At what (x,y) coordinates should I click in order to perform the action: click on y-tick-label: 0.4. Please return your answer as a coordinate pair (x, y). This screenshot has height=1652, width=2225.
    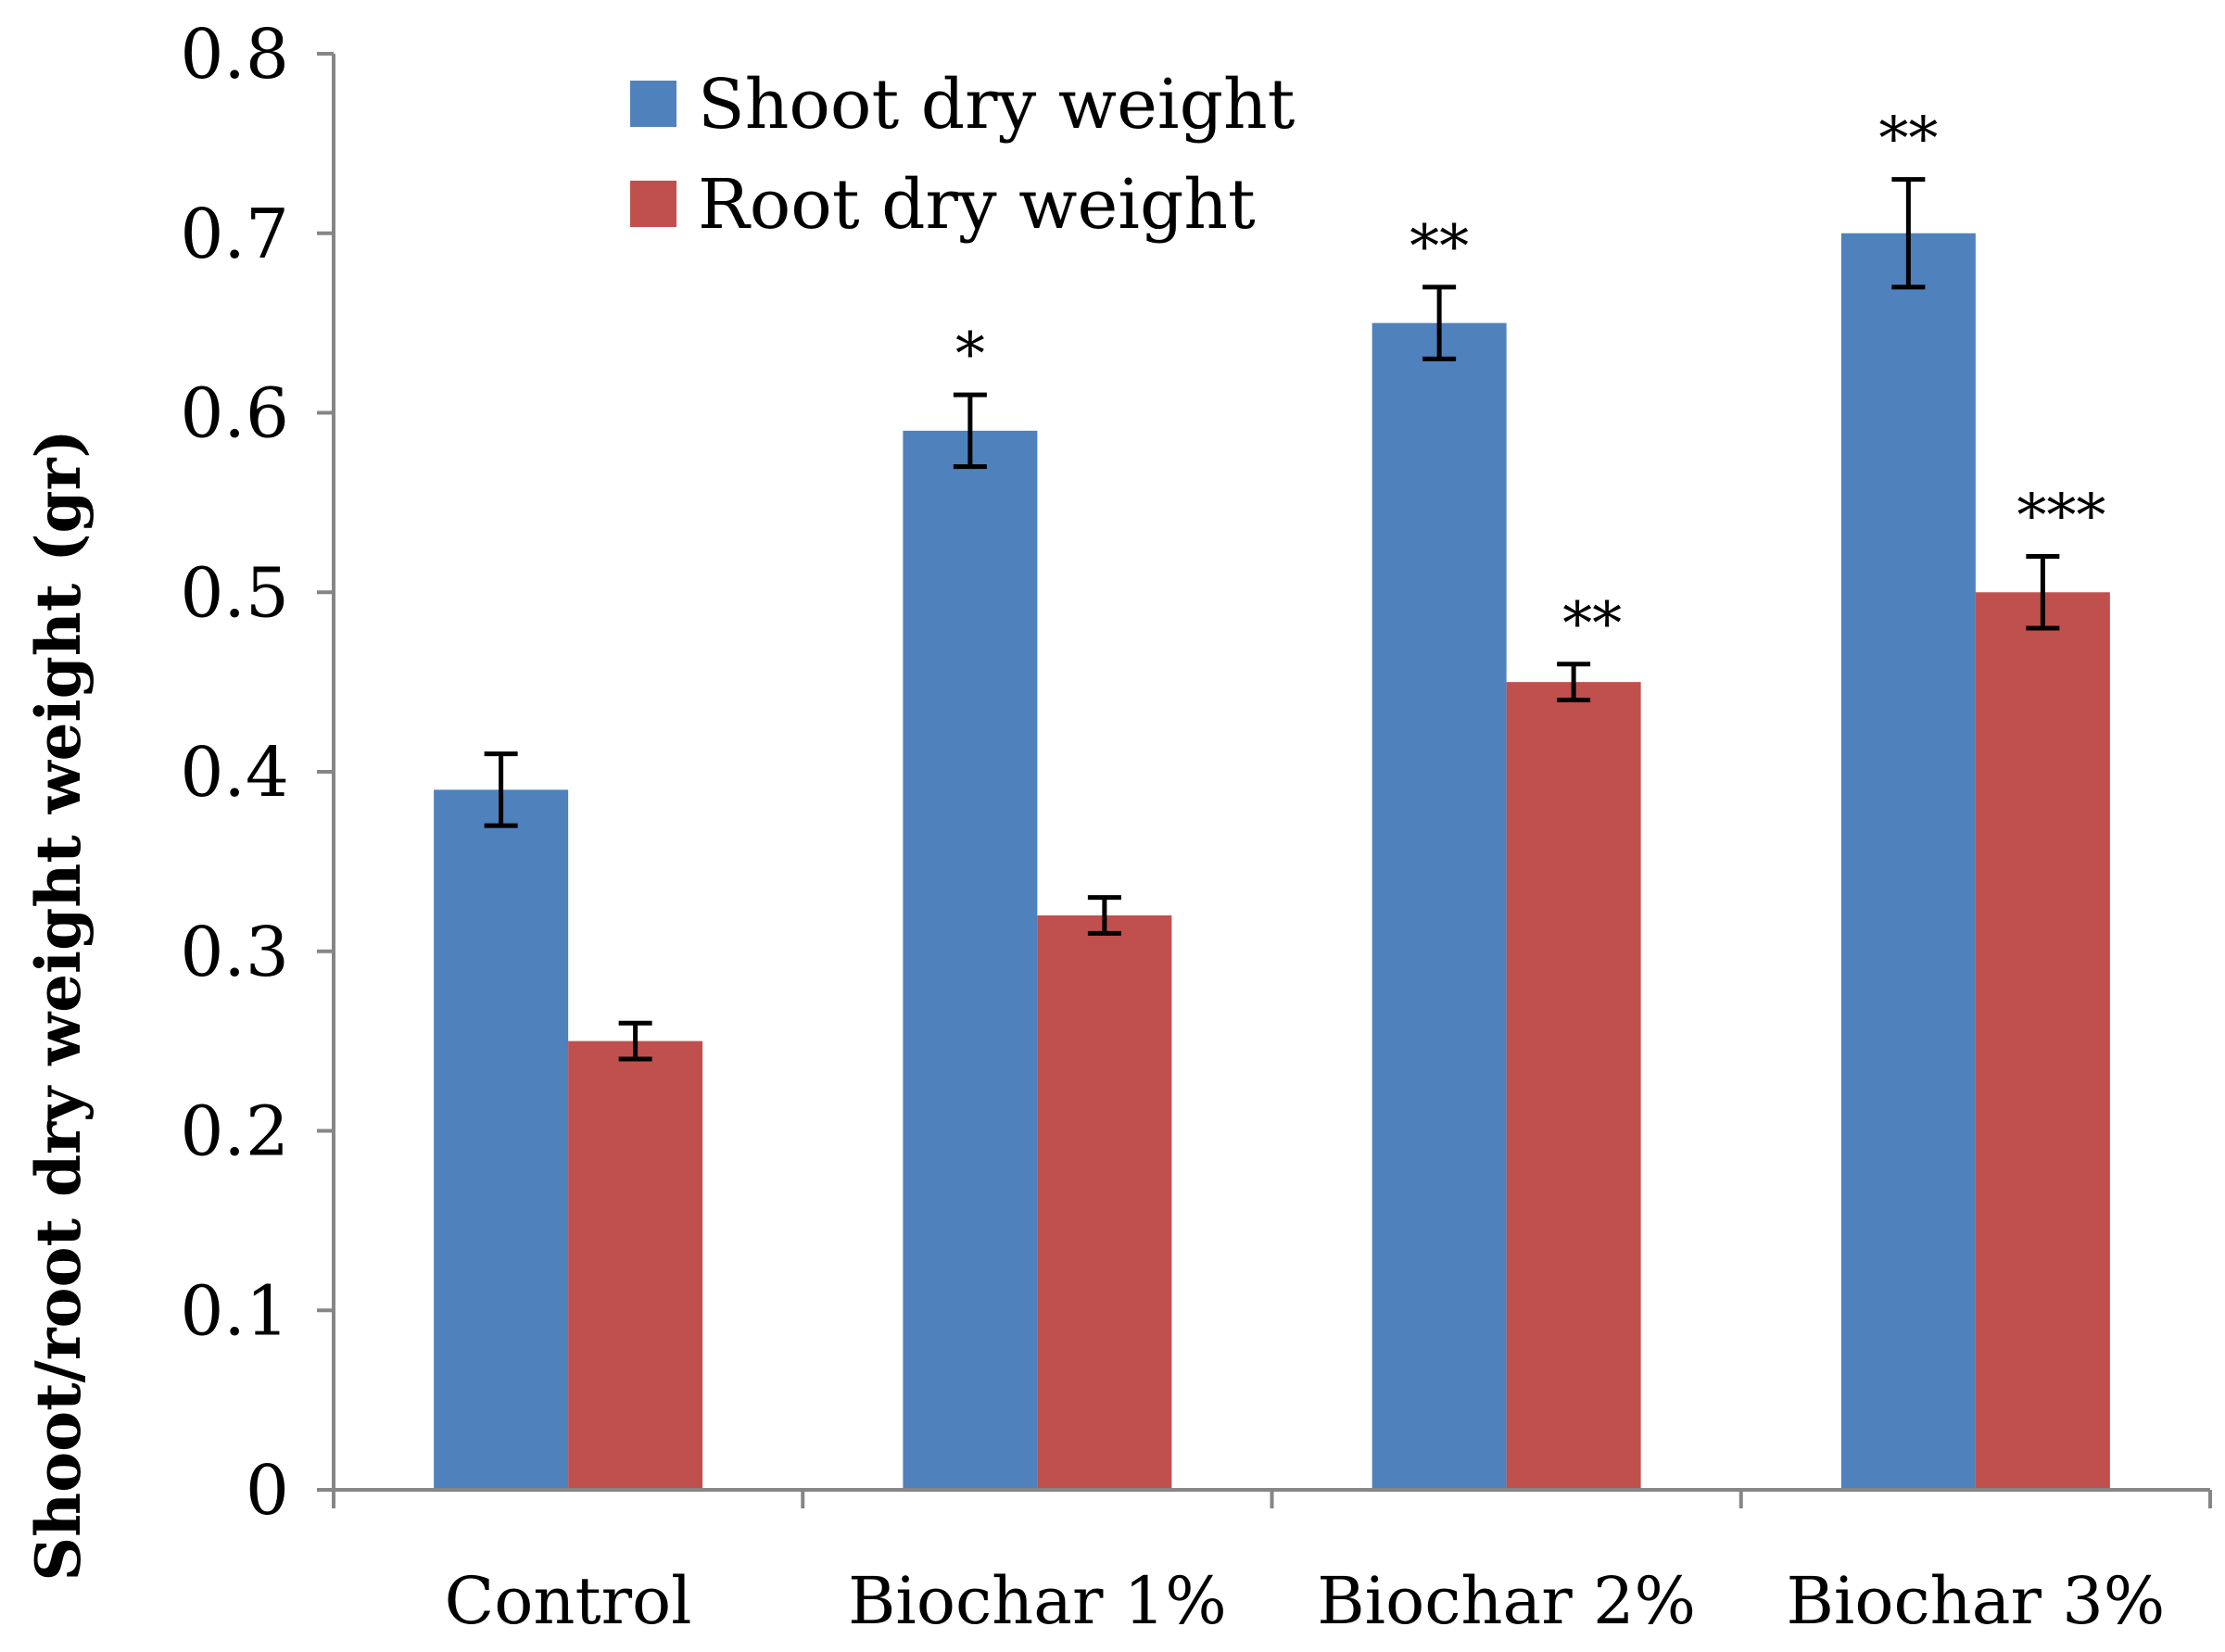
    Looking at the image, I should click on (234, 773).